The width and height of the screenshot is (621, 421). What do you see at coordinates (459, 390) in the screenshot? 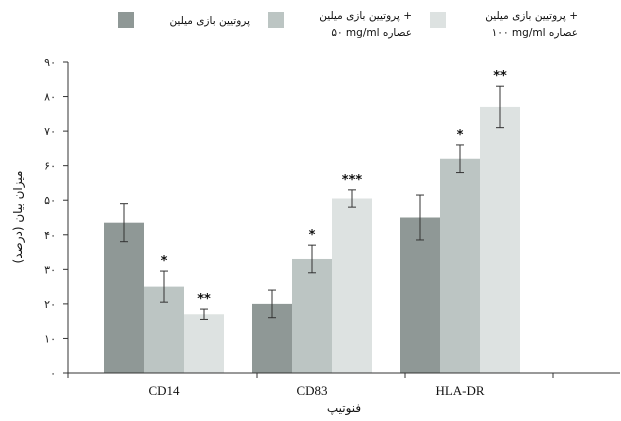
I see `x-category-label: HLA-DR` at bounding box center [459, 390].